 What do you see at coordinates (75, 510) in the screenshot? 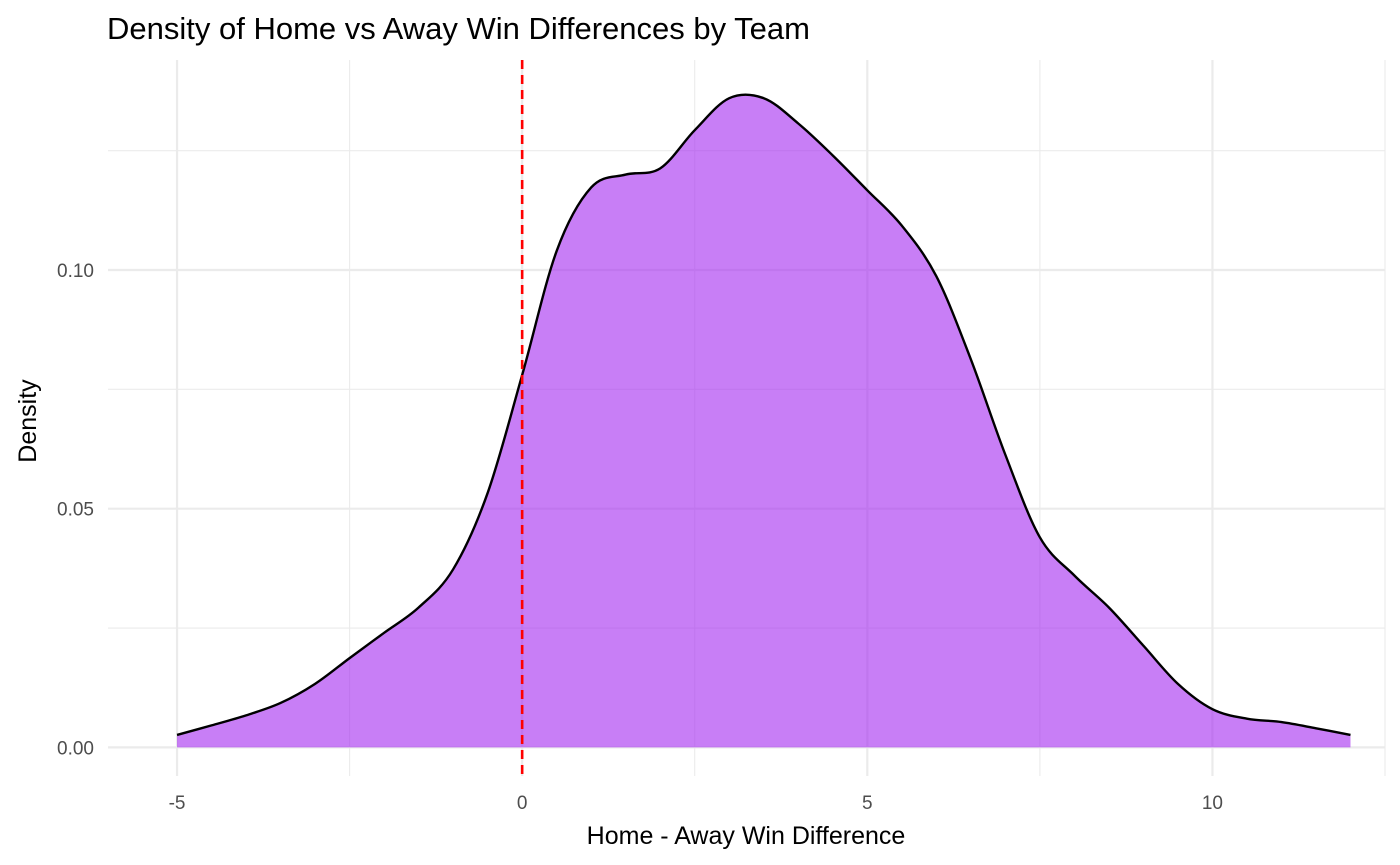
I see `y-tick-label: 0.05` at bounding box center [75, 510].